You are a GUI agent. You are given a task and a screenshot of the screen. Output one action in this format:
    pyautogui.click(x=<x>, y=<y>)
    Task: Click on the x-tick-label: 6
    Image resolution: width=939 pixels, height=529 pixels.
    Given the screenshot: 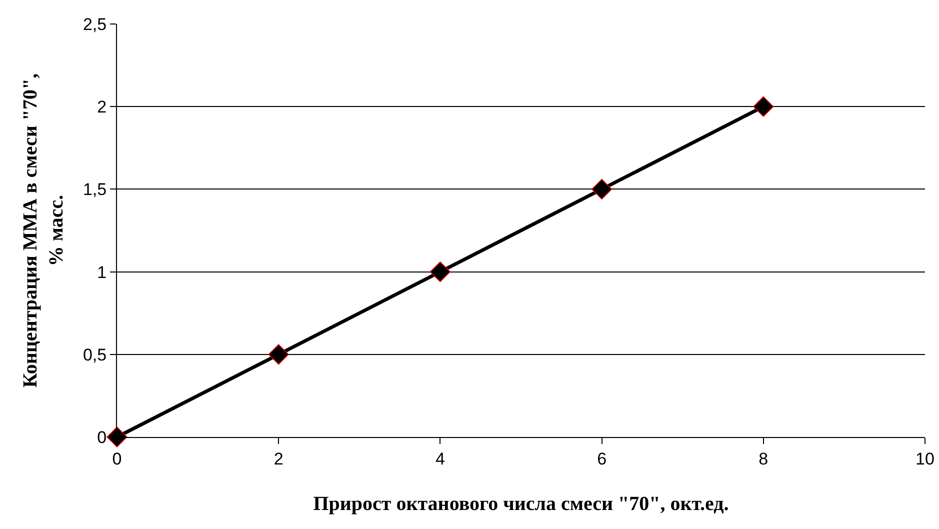 What is the action you would take?
    pyautogui.click(x=602, y=458)
    